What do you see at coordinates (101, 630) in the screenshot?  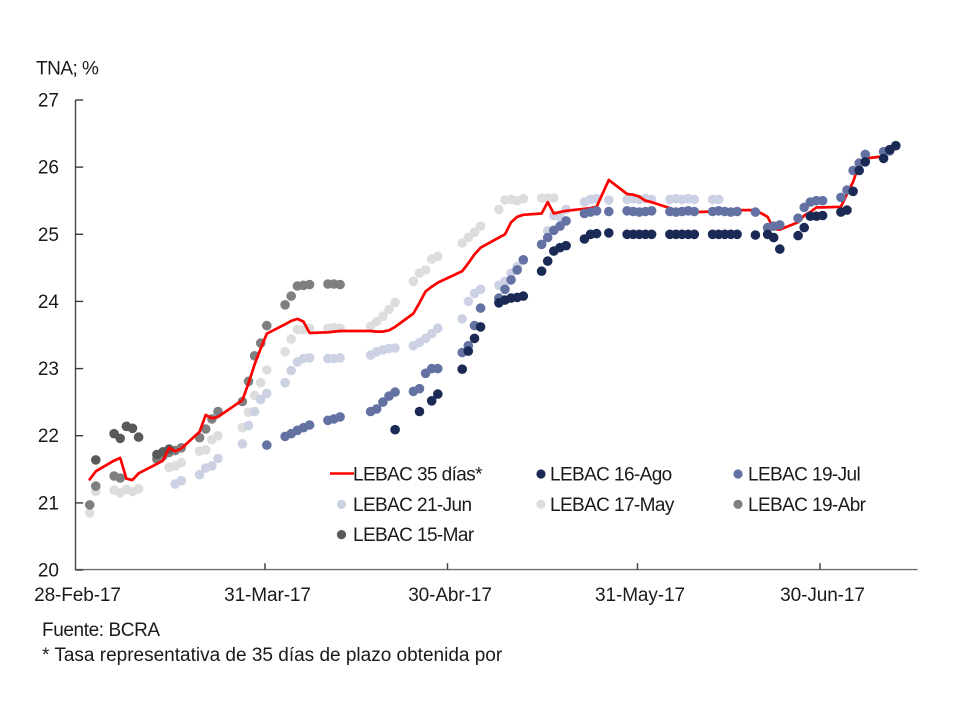 I see `svg-text: Fuente: BCRA` at bounding box center [101, 630].